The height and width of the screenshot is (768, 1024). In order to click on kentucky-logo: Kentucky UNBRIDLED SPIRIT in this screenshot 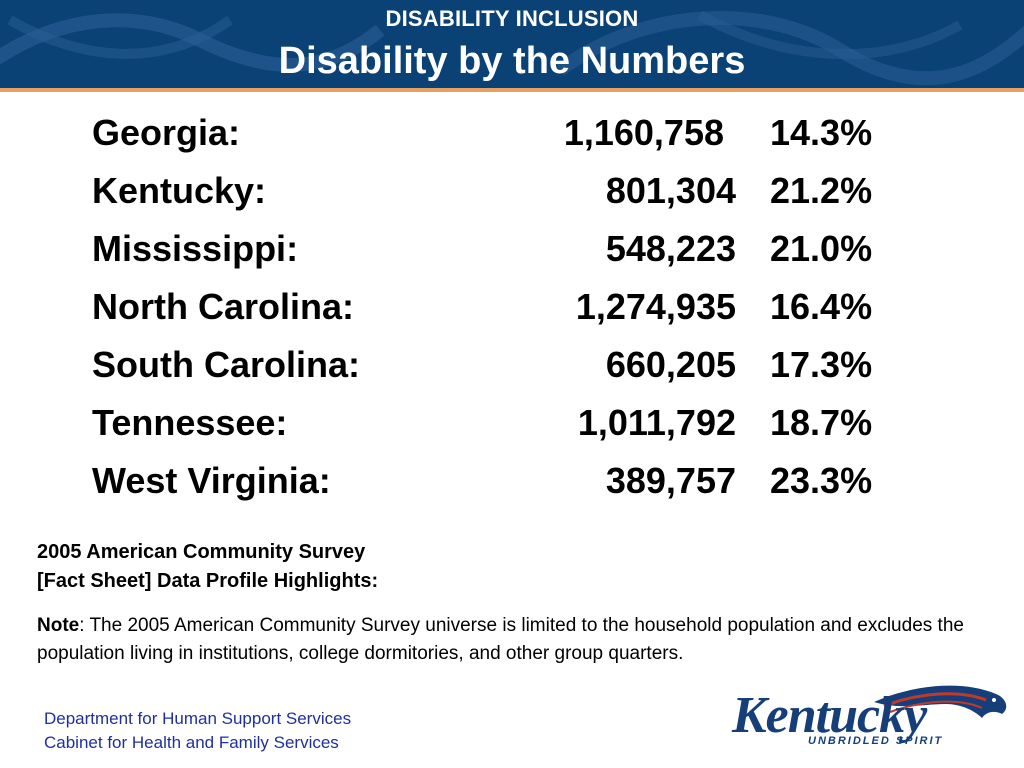, I will do `click(870, 718)`.